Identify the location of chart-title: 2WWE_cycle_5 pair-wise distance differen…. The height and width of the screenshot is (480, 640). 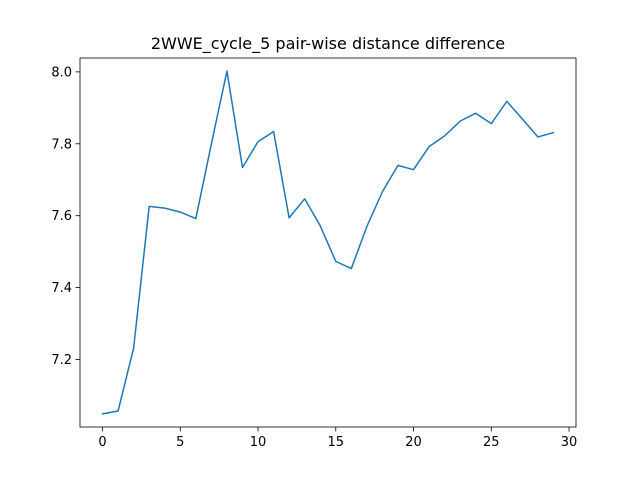
(328, 44).